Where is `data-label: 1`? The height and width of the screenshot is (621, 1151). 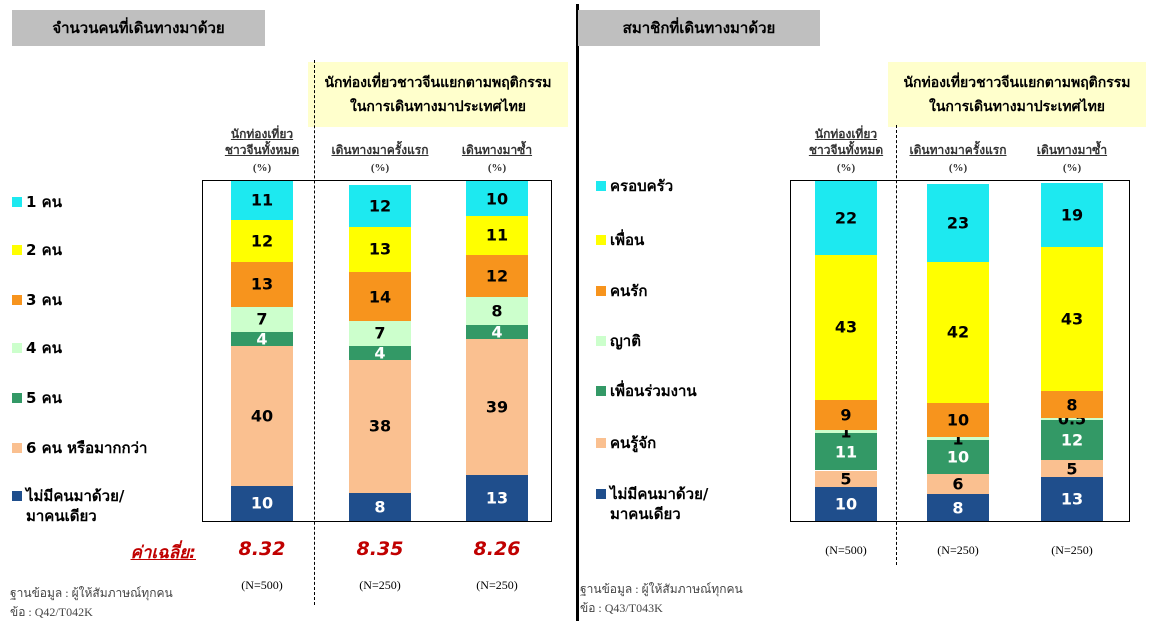
data-label: 1 is located at coordinates (958, 439).